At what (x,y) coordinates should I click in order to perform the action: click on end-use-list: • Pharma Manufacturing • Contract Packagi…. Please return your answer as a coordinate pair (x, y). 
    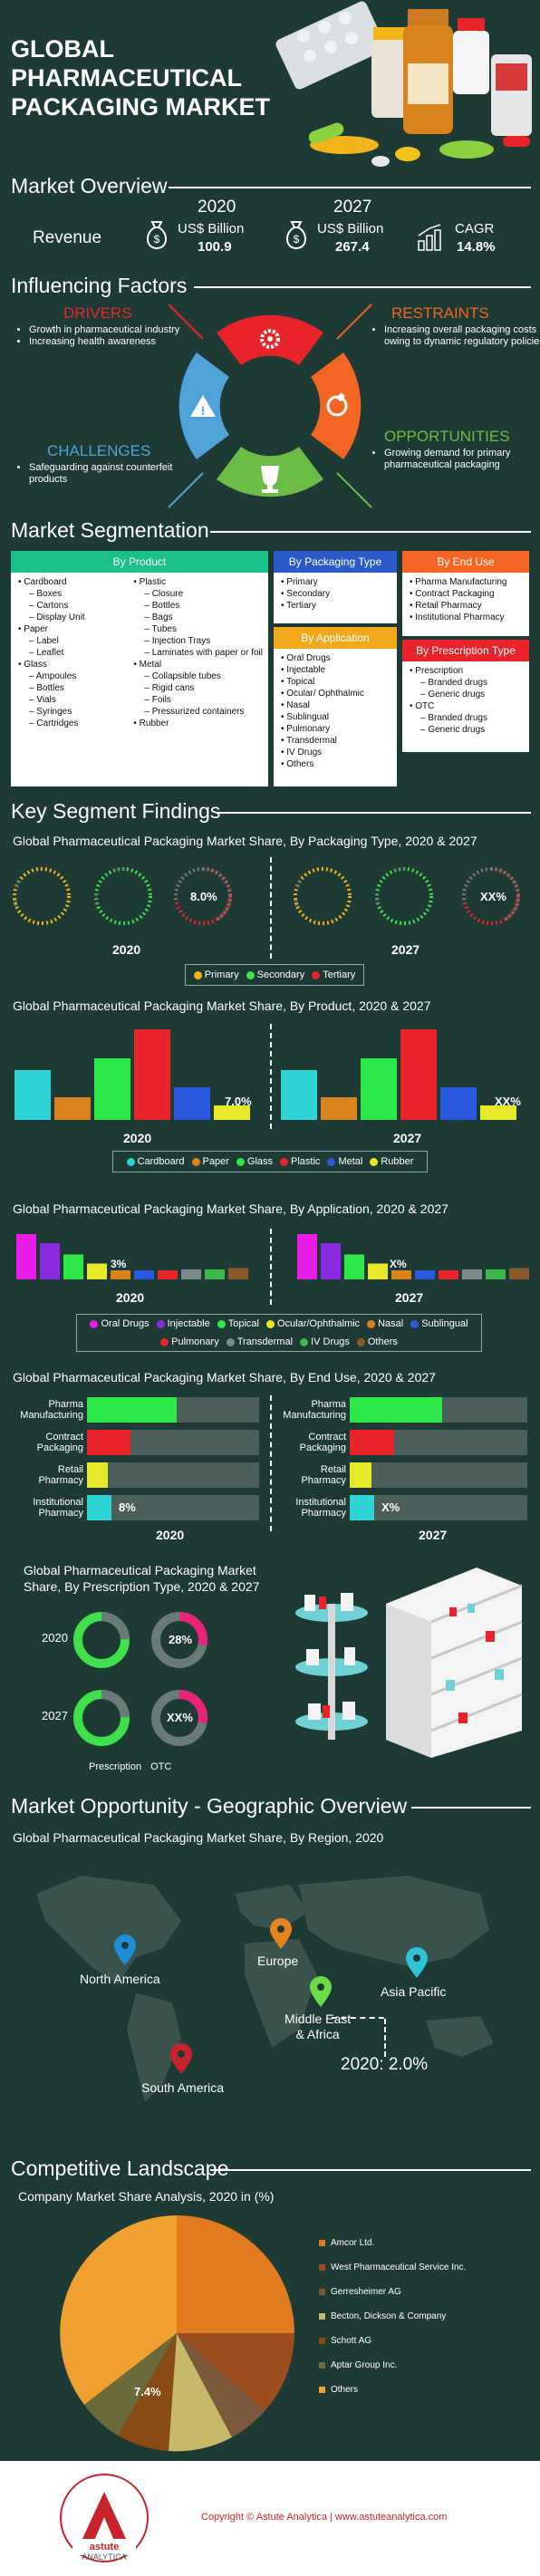
    Looking at the image, I should click on (465, 600).